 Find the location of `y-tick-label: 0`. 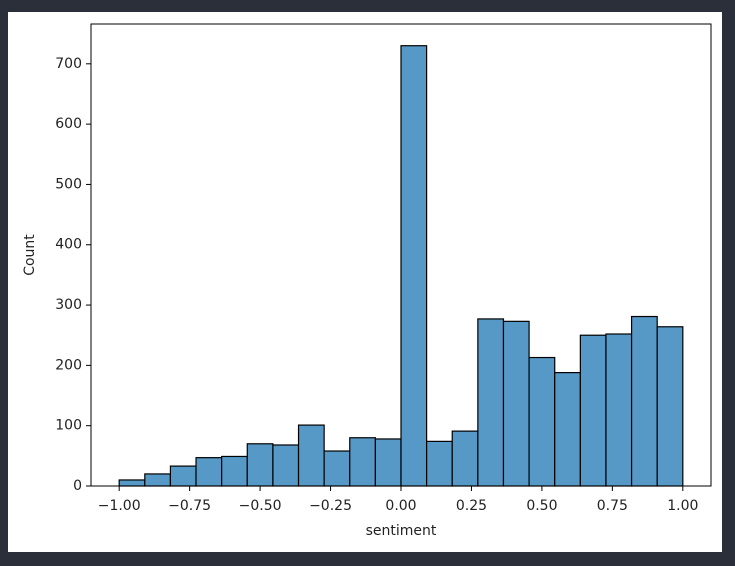

y-tick-label: 0 is located at coordinates (77, 486).